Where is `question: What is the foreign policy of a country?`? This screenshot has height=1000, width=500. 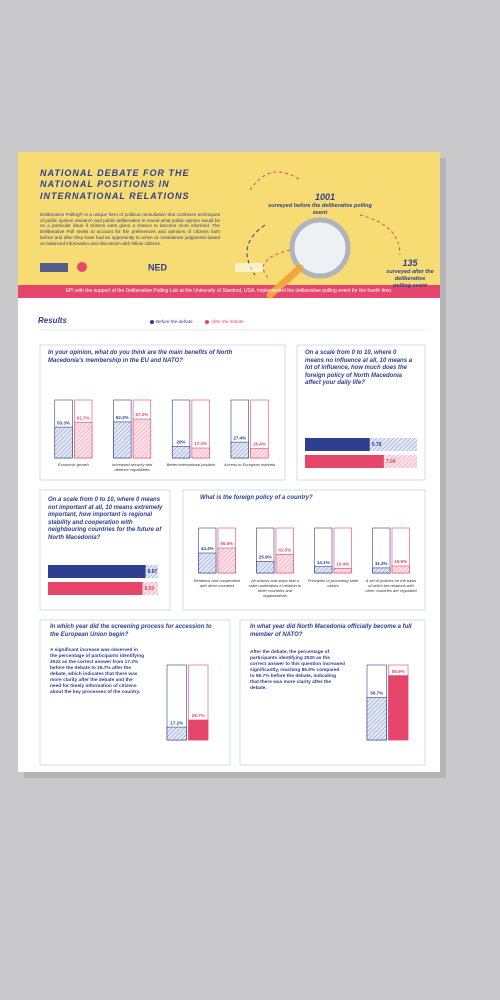 question: What is the foreign policy of a country? is located at coordinates (256, 498).